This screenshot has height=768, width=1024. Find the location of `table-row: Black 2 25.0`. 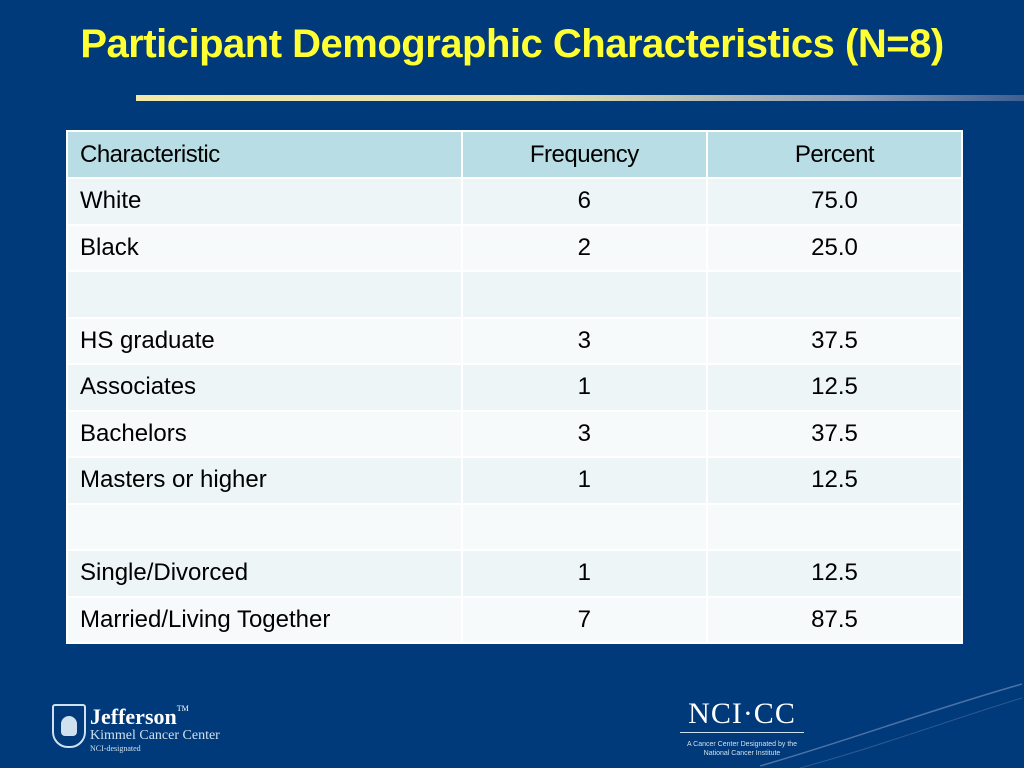

table-row: Black 2 25.0 is located at coordinates (515, 247).